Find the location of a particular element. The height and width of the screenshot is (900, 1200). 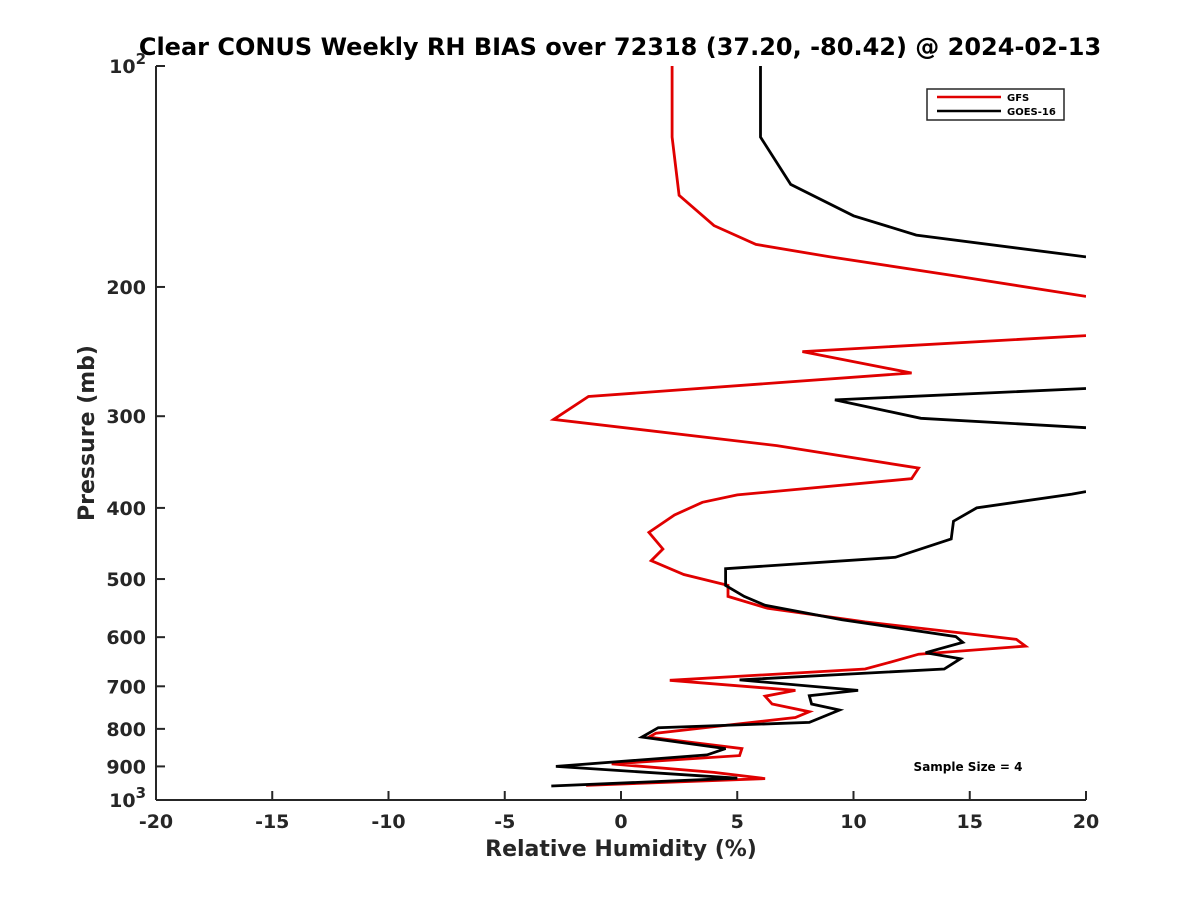

y-tick-label: 600 is located at coordinates (126, 638).